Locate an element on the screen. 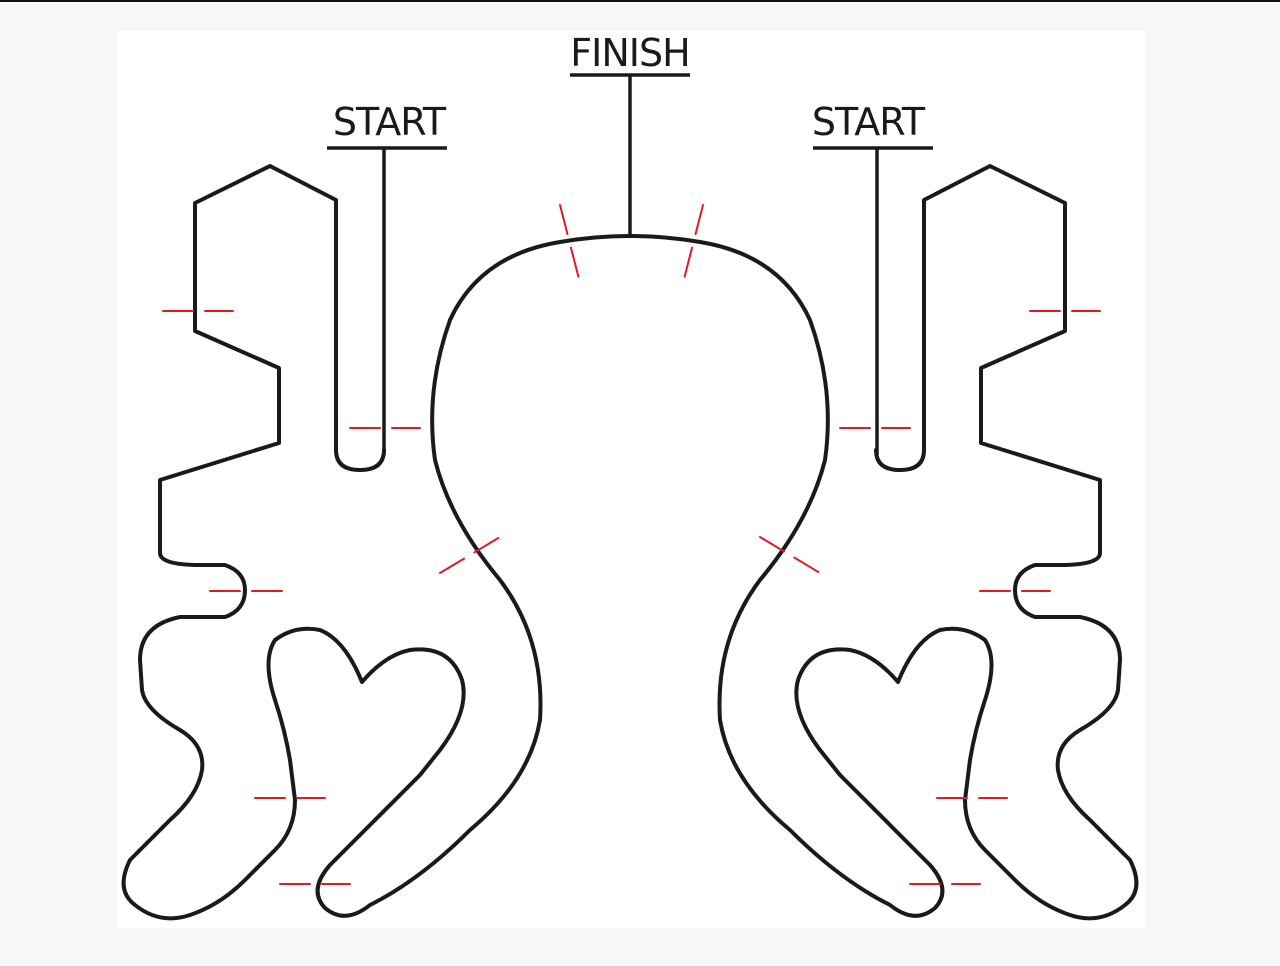 The image size is (1280, 966). checkpoint-finish-right is located at coordinates (693, 244).